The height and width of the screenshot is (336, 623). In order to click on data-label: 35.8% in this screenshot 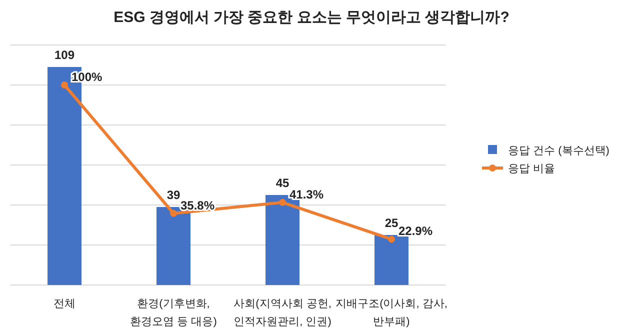, I will do `click(197, 205)`.